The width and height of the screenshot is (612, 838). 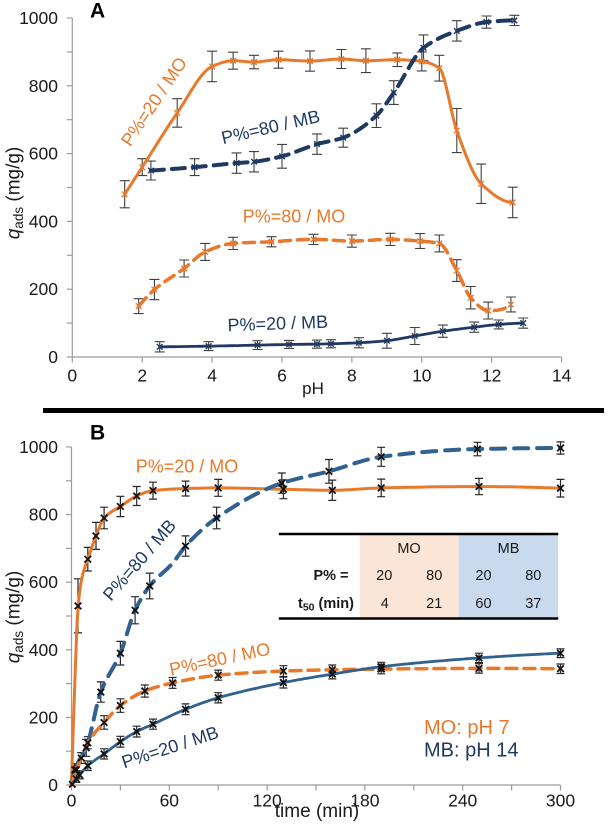 What do you see at coordinates (97, 433) in the screenshot?
I see `svg-text: B` at bounding box center [97, 433].